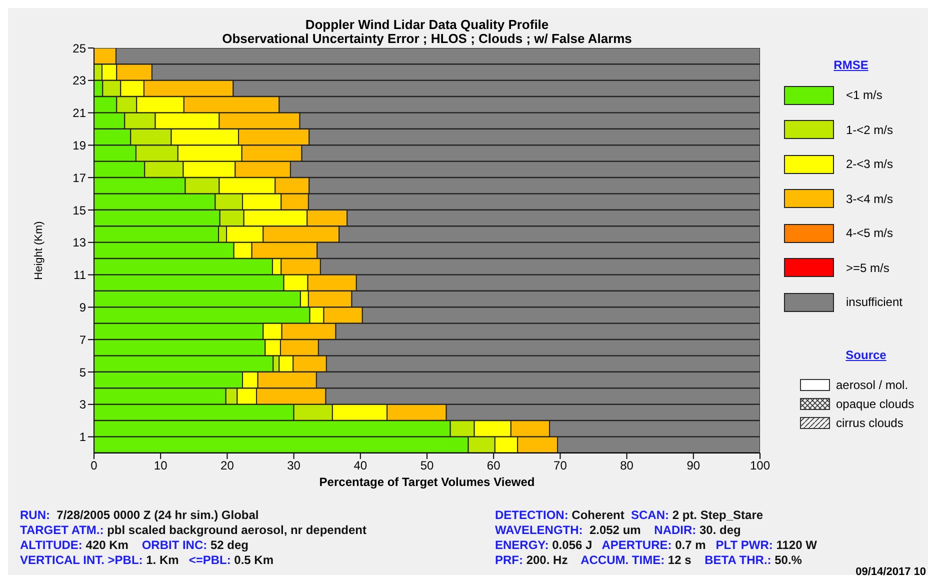 This screenshot has width=936, height=583. What do you see at coordinates (134, 545) in the screenshot?
I see `text: ALTITUDE: 420 Km ORBIT INC: 52 deg` at bounding box center [134, 545].